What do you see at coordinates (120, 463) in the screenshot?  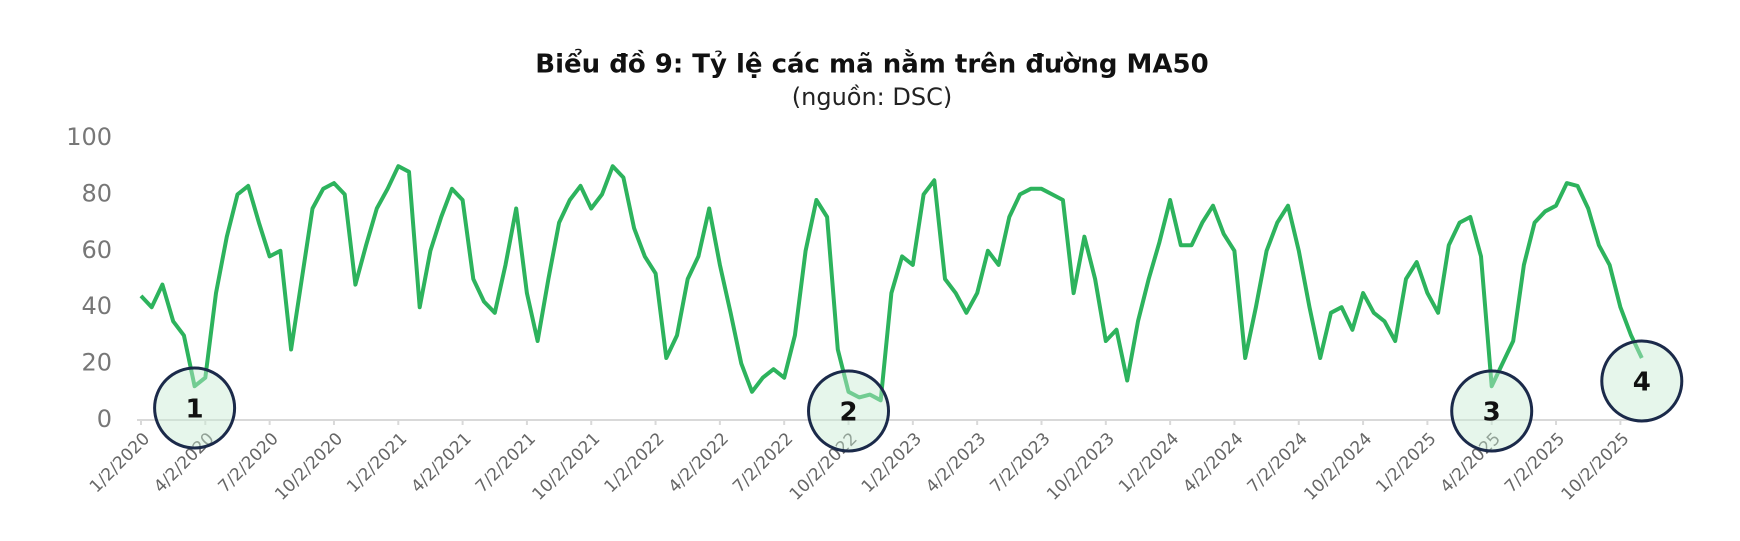 I see `x-tick-label: 1/2/2020` at bounding box center [120, 463].